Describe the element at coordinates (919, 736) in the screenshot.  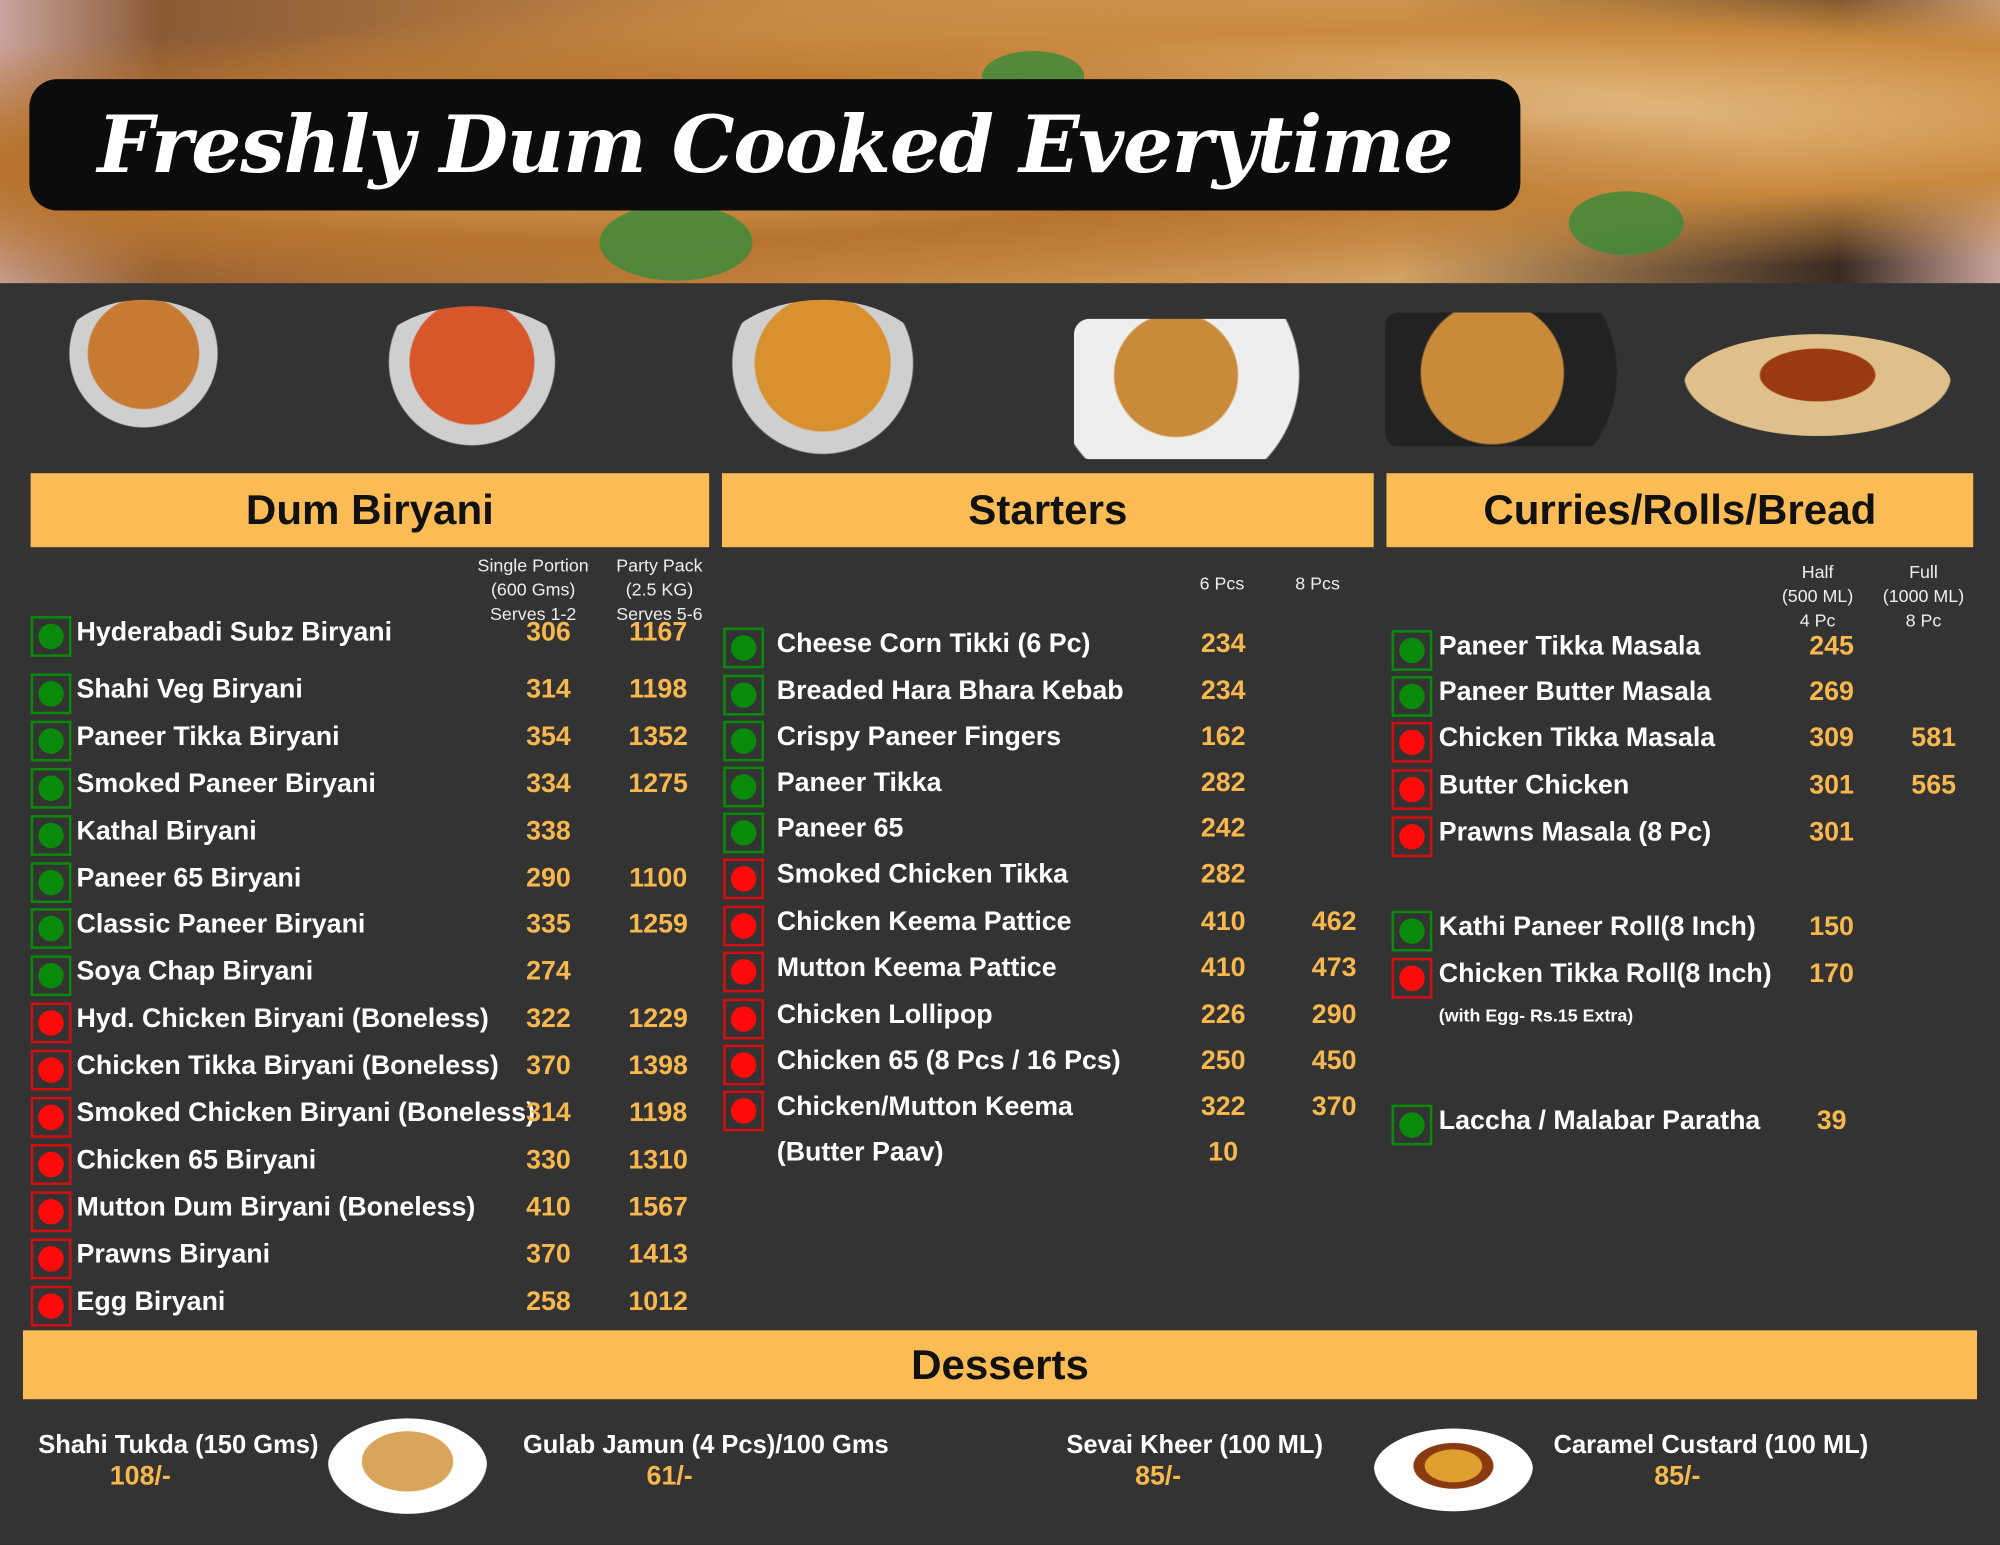
I see `menu-item-name: Crispy Paneer Fingers` at that location.